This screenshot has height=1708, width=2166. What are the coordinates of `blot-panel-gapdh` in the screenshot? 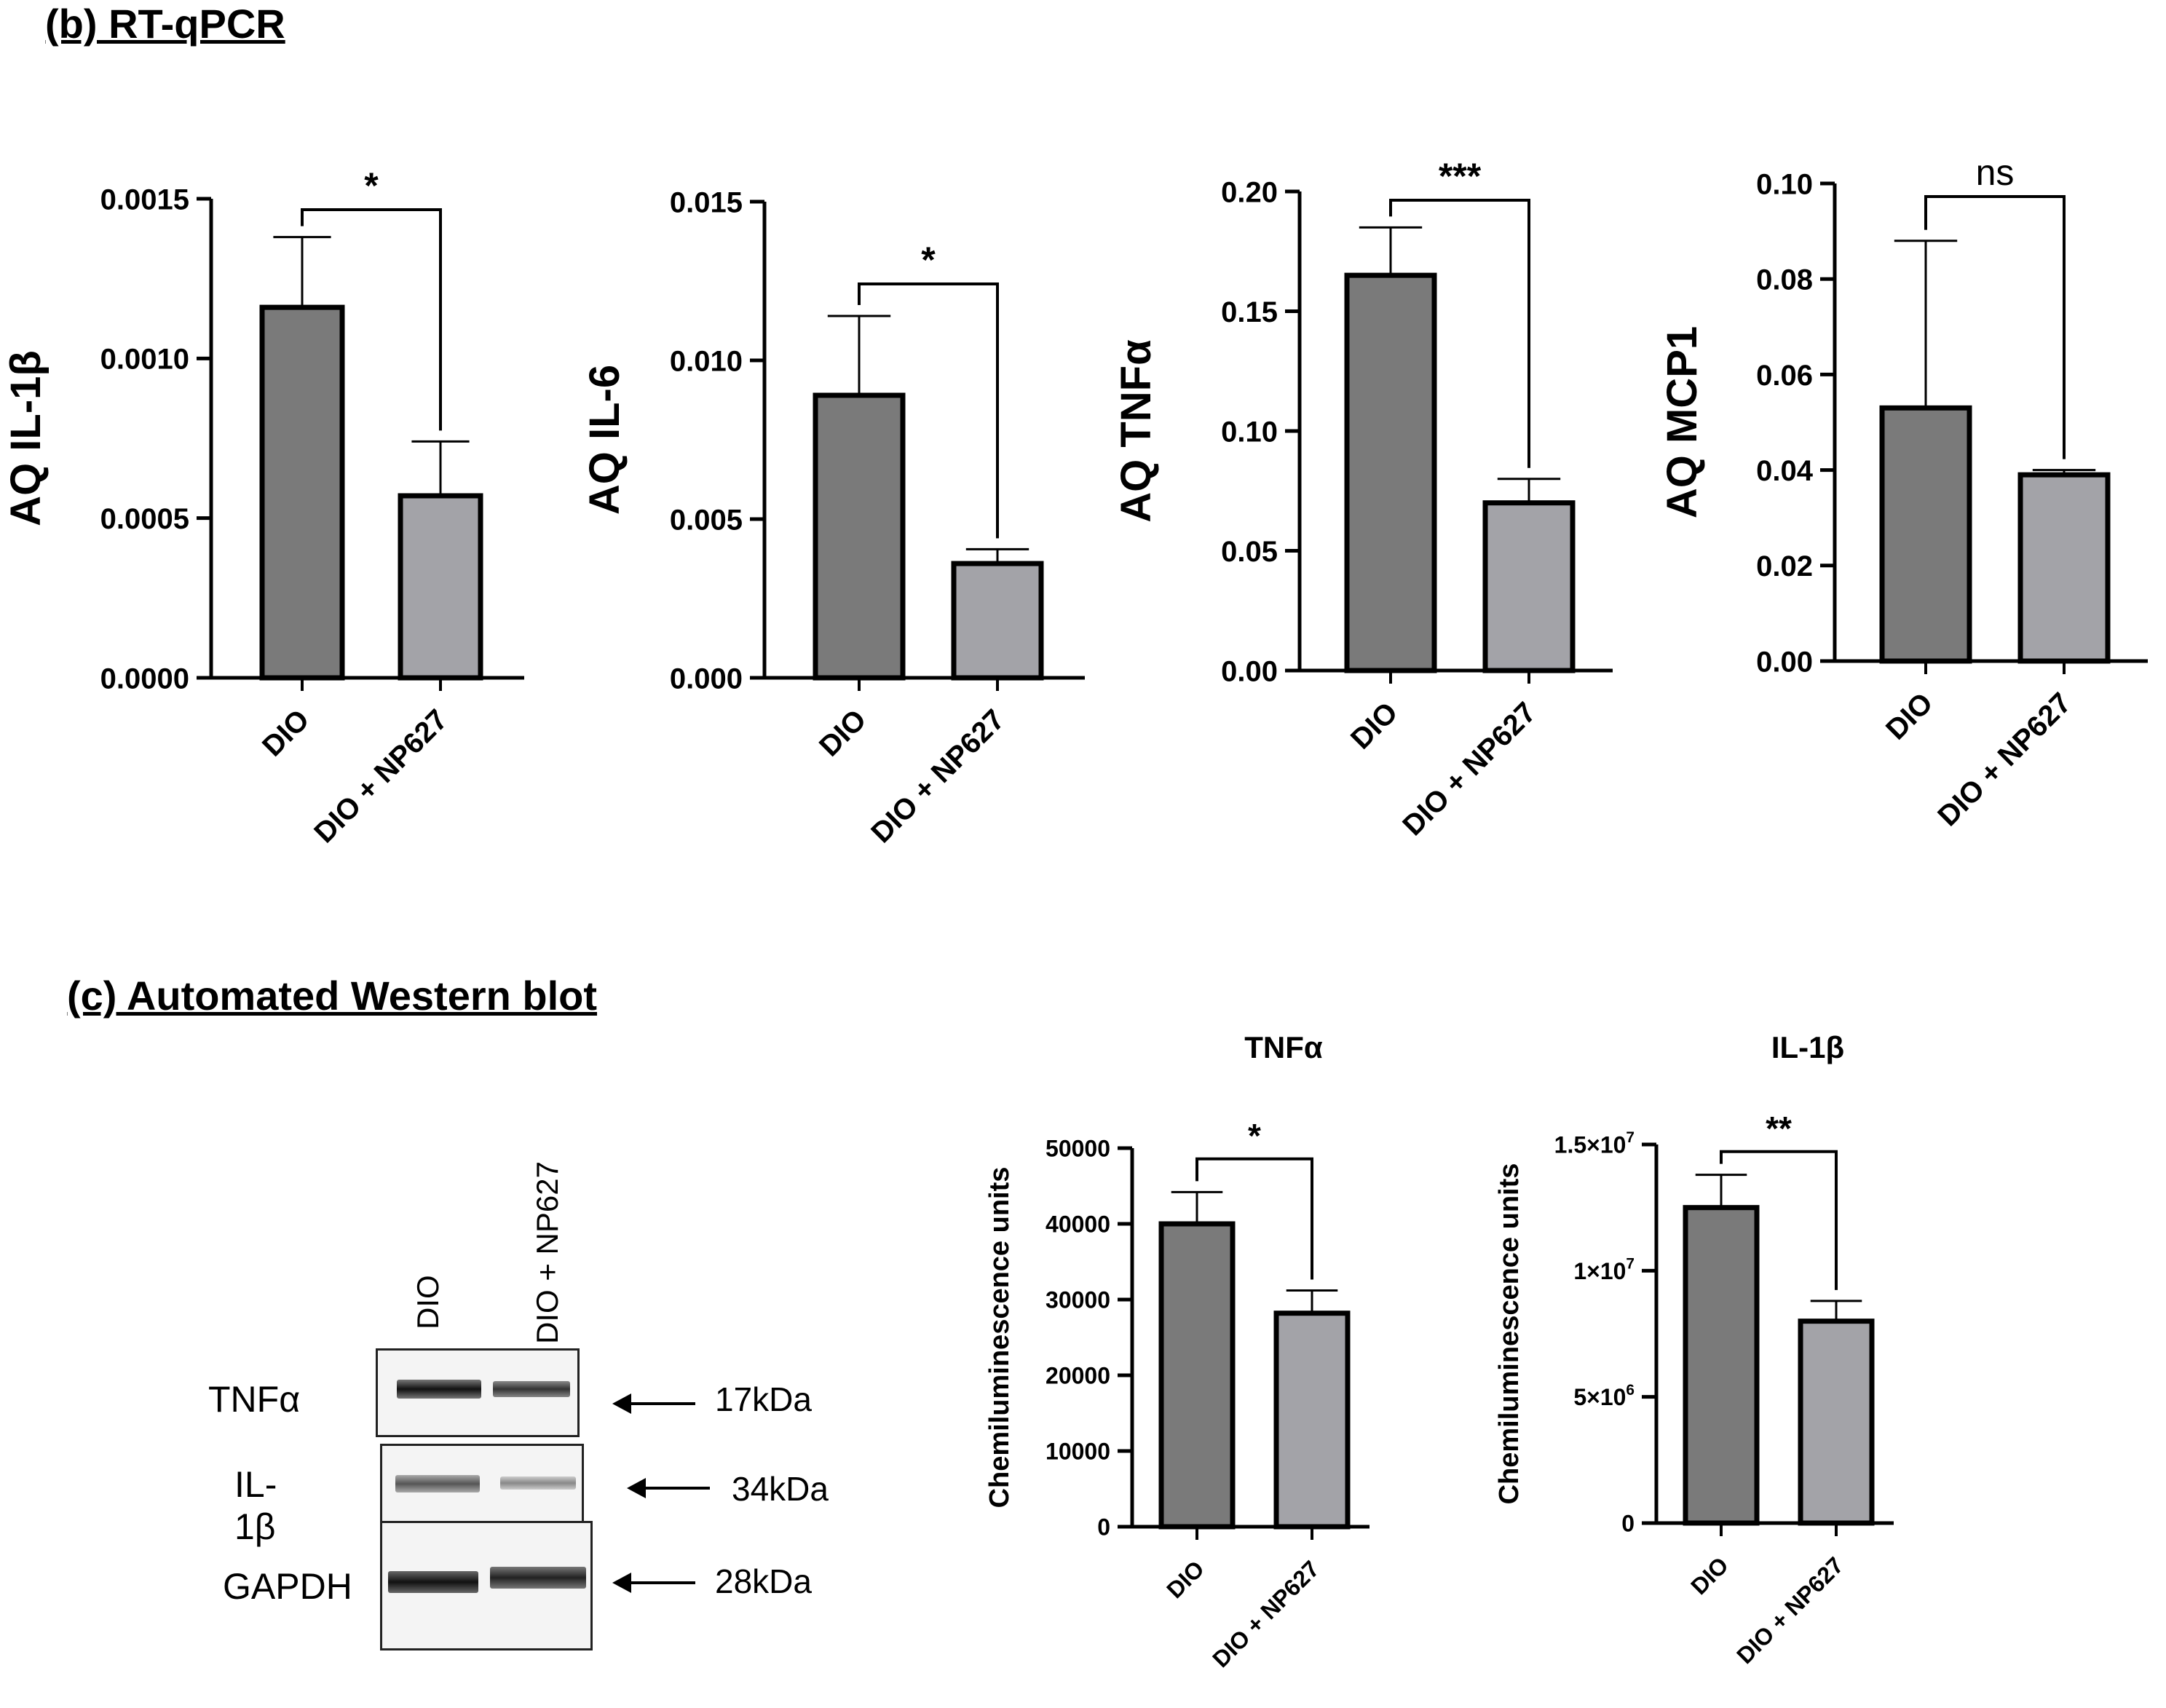 It's located at (486, 1586).